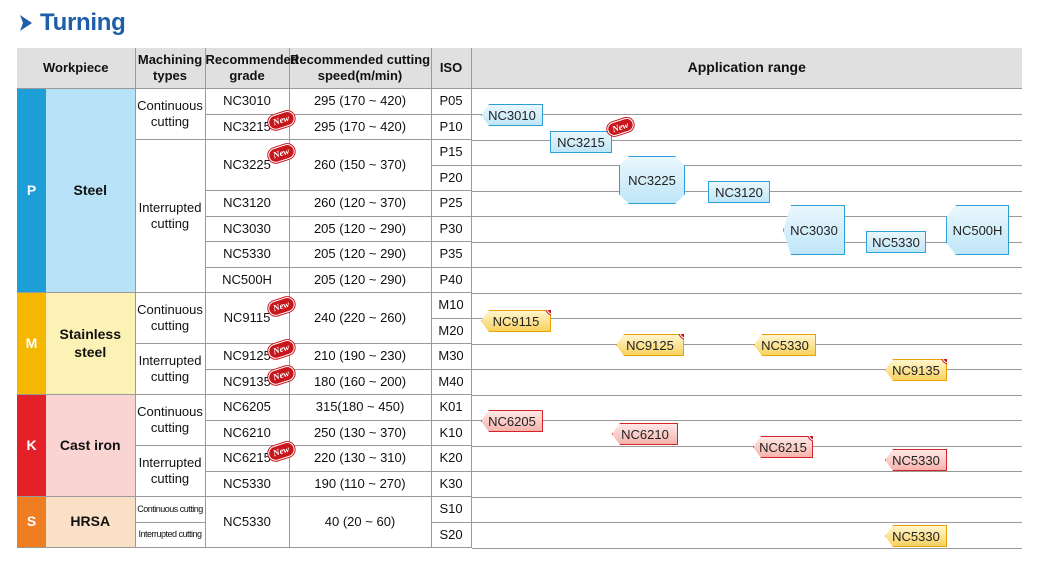 The image size is (1056, 579). I want to click on speed-cell: 260 (120 ~ 370), so click(360, 203).